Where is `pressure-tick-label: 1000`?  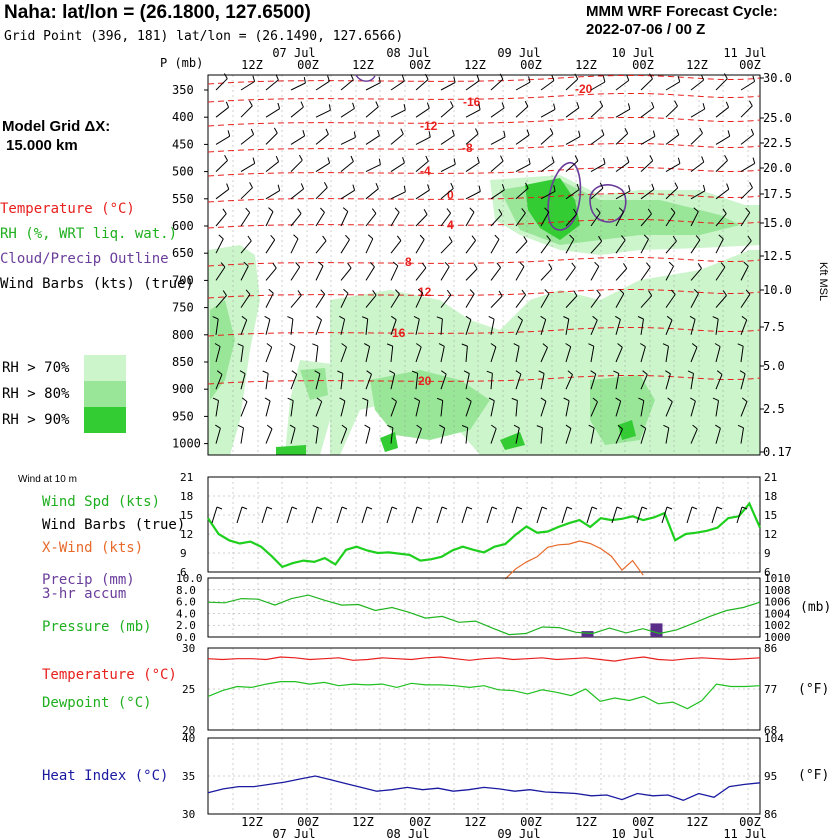
pressure-tick-label: 1000 is located at coordinates (777, 637).